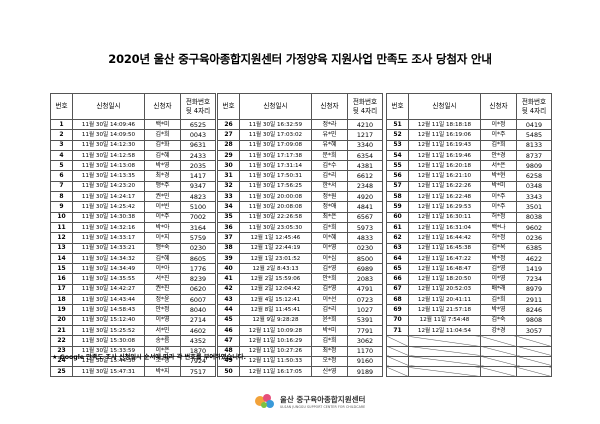 The image size is (600, 424). Describe the element at coordinates (228, 289) in the screenshot. I see `cell: 42` at that location.